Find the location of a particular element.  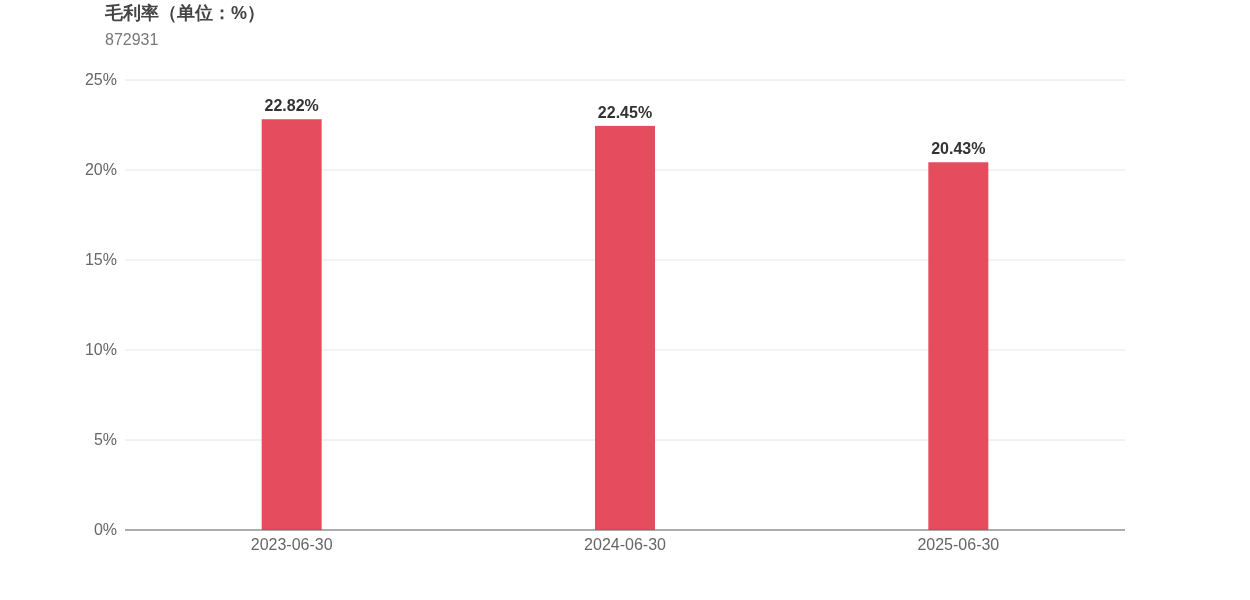

x-tick-label: 2023-06-30 is located at coordinates (291, 544).